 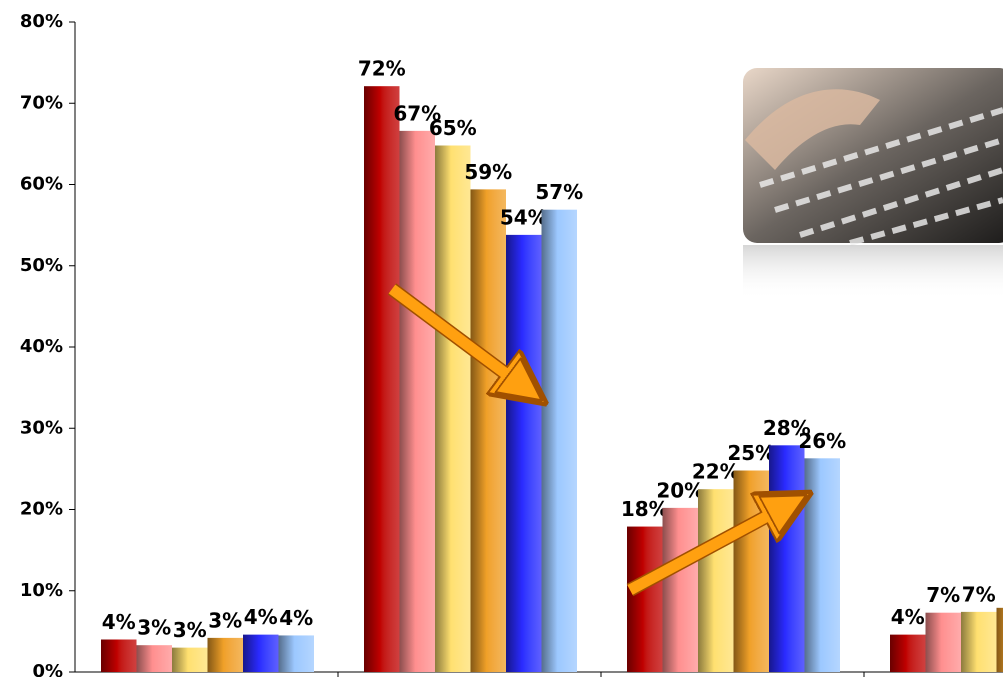 I want to click on value-label: 54%, so click(x=524, y=217).